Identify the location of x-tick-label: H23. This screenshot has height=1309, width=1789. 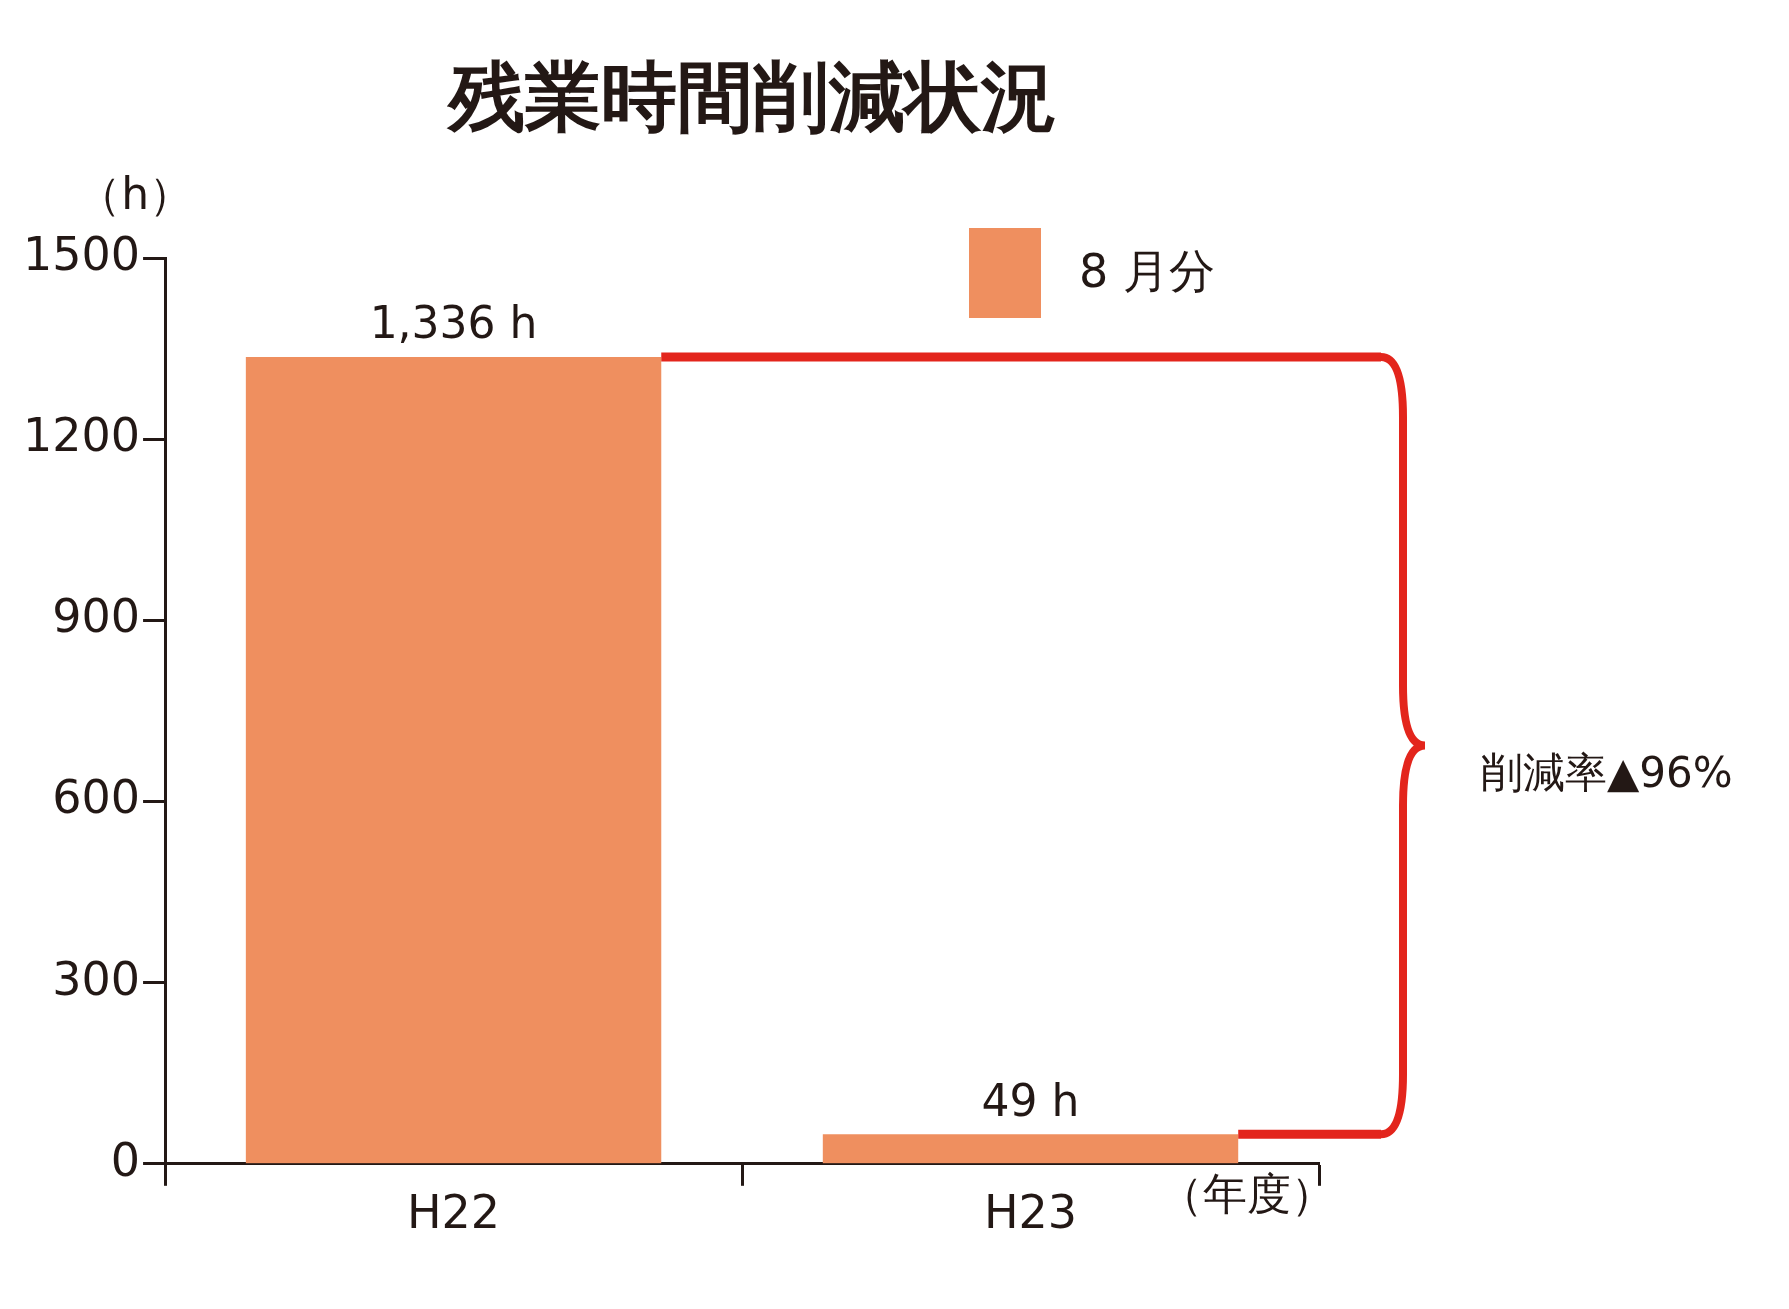
(1030, 1212).